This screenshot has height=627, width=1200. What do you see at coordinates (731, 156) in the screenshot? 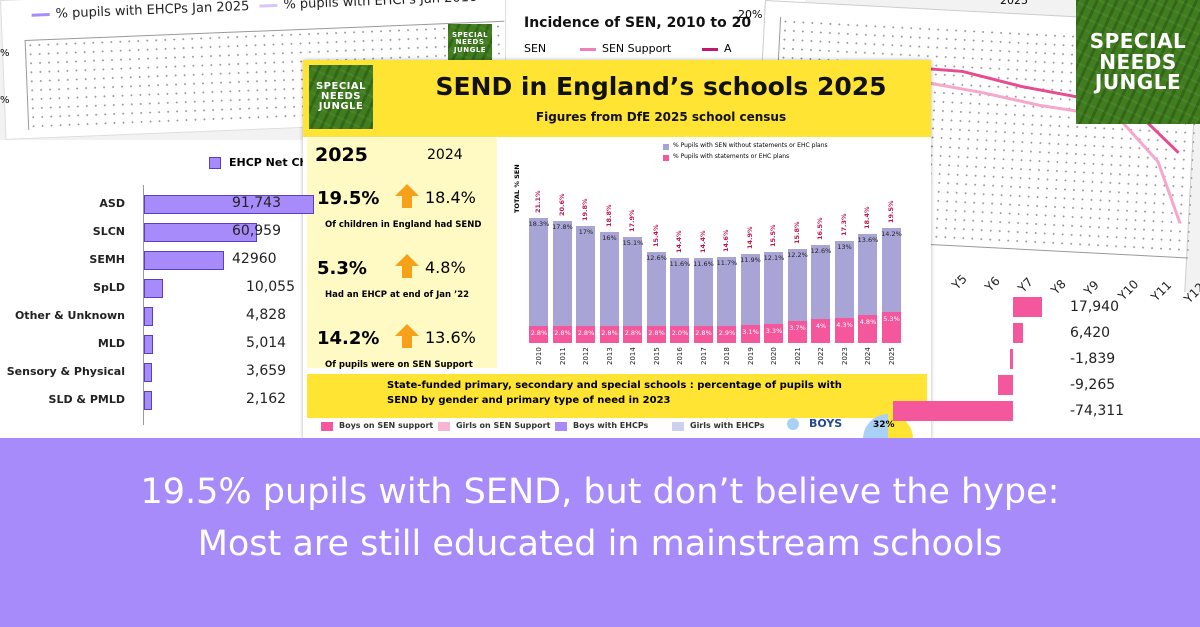
I see `legend-label-ehc: % Pupils with statements or EHC plans` at bounding box center [731, 156].